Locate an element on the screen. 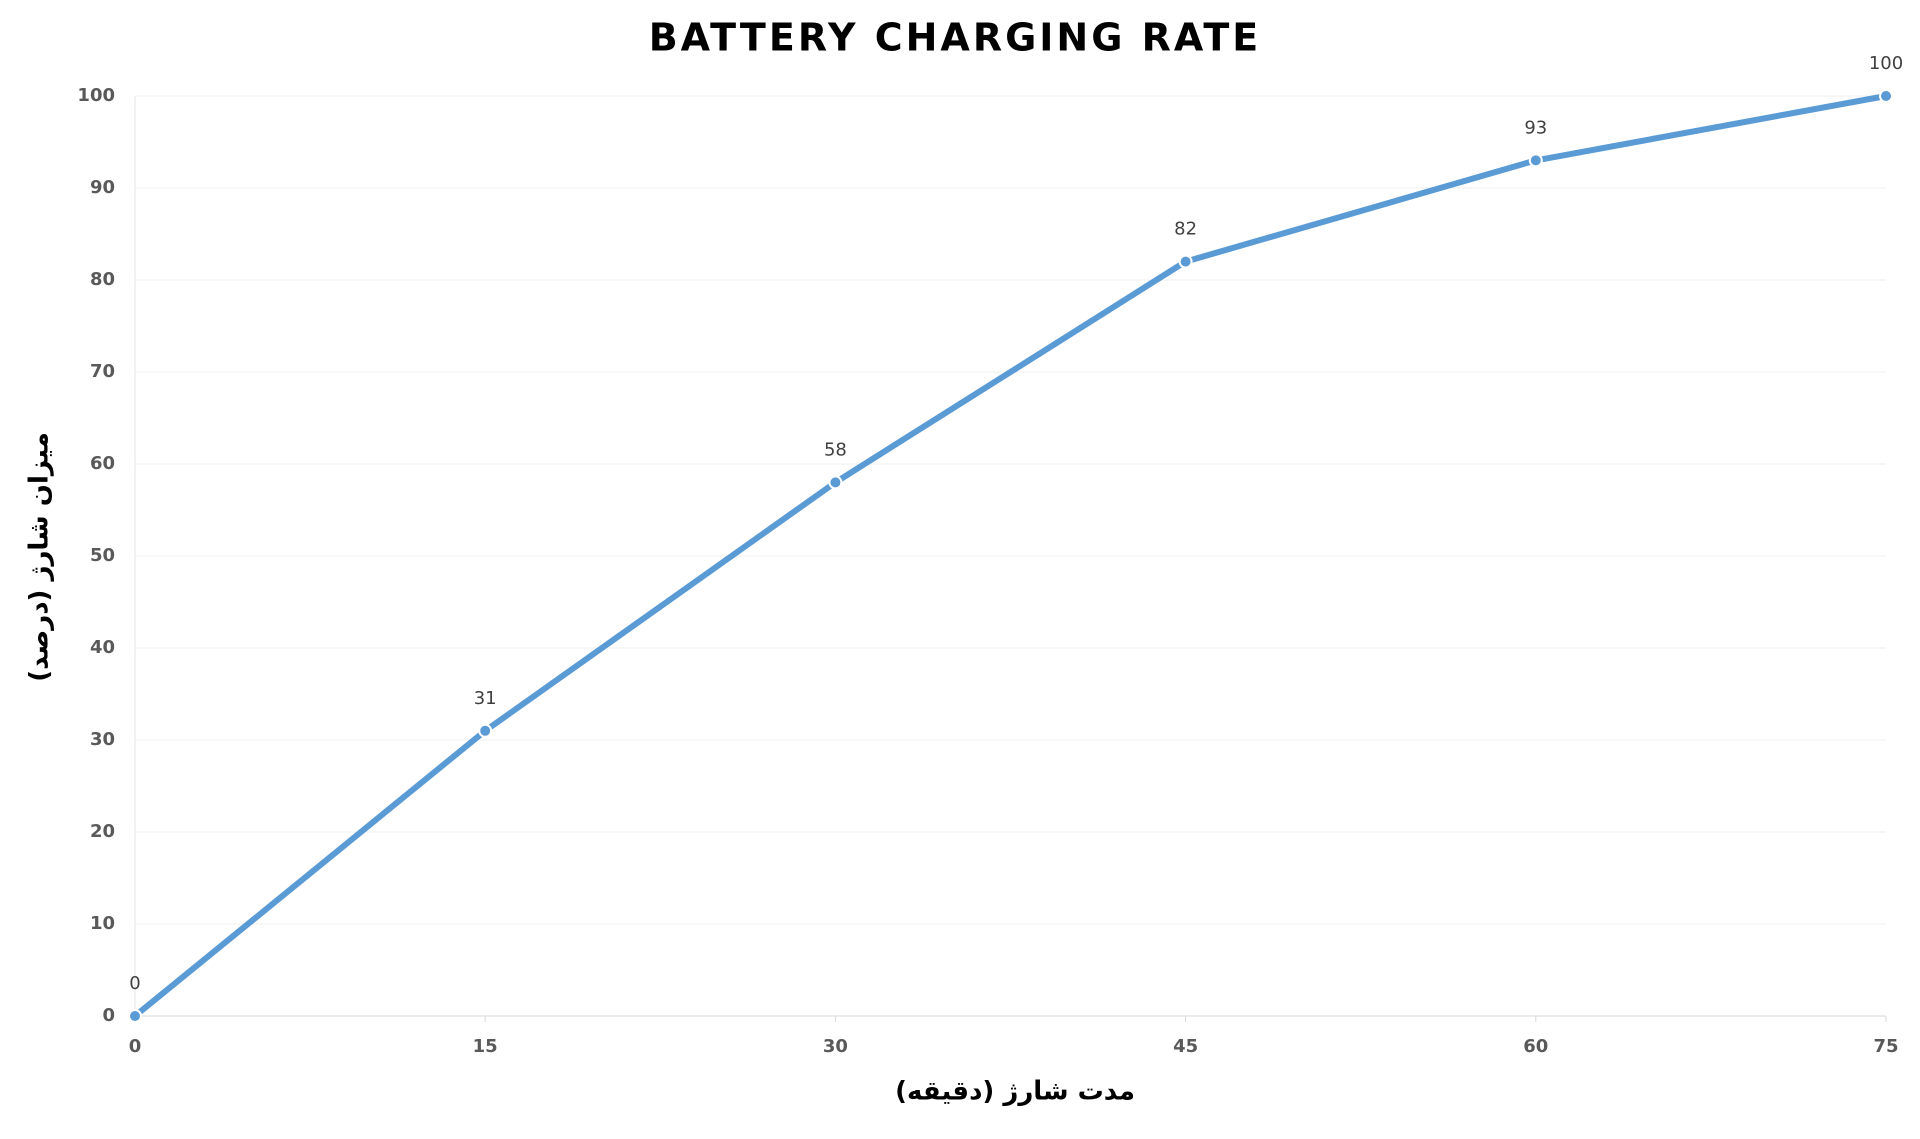  y-tick-label: 40 is located at coordinates (102, 647).